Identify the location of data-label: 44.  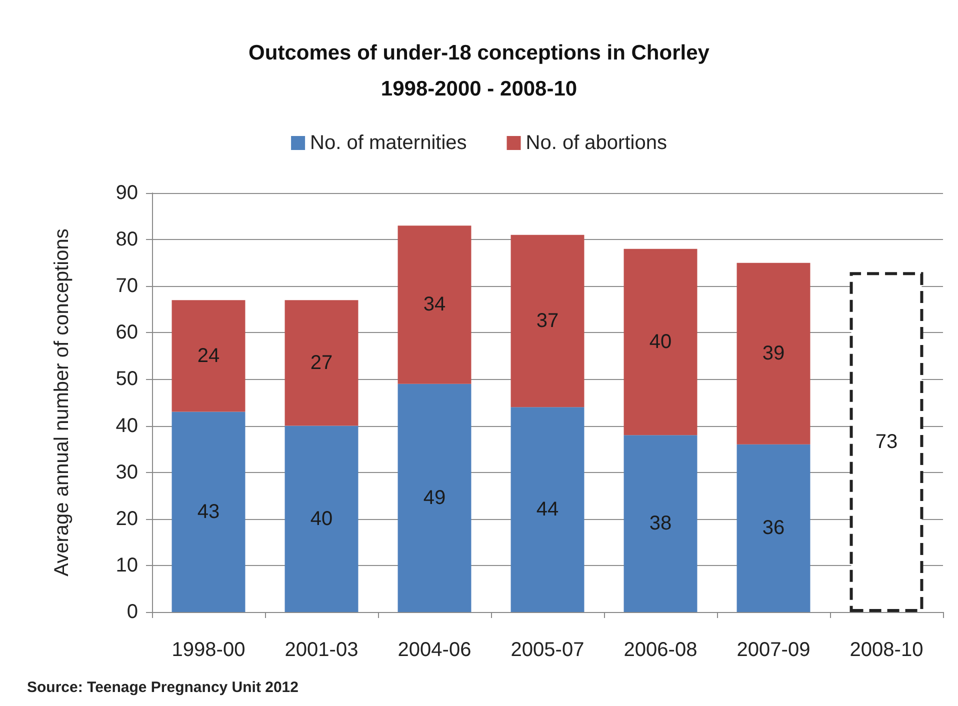
(547, 509).